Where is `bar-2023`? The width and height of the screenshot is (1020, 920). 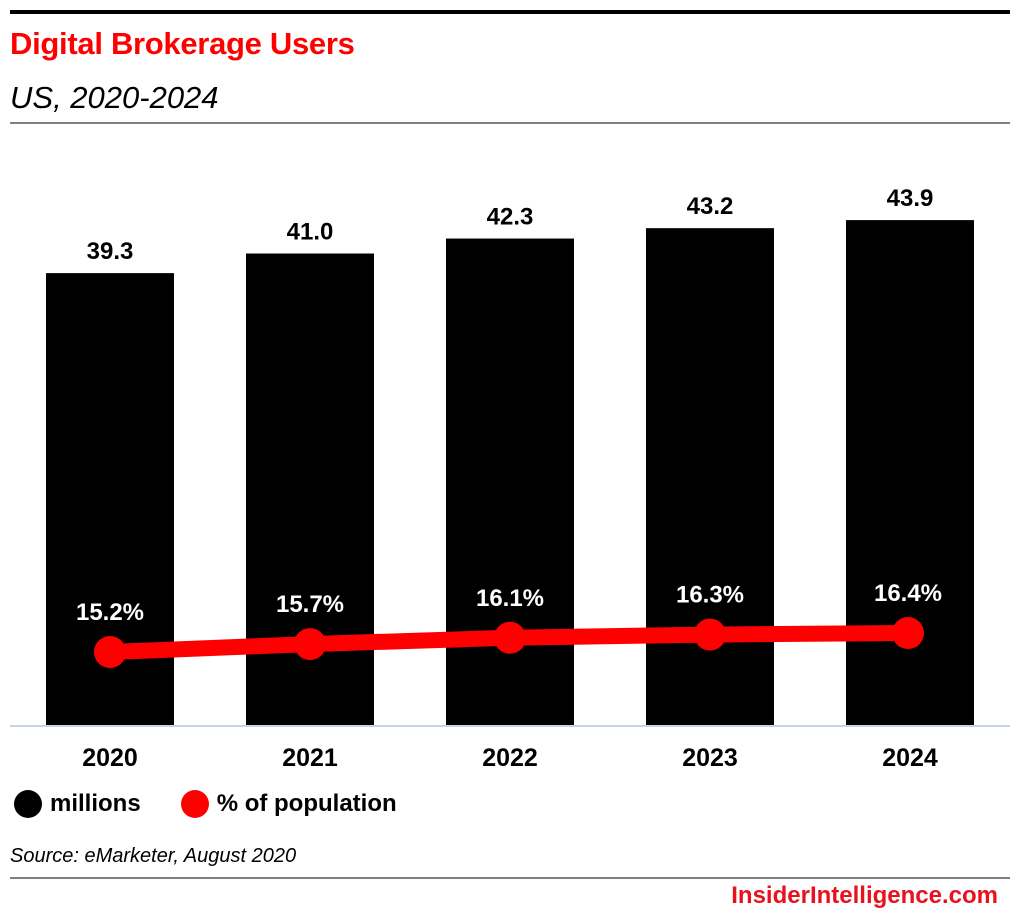
bar-2023 is located at coordinates (710, 477).